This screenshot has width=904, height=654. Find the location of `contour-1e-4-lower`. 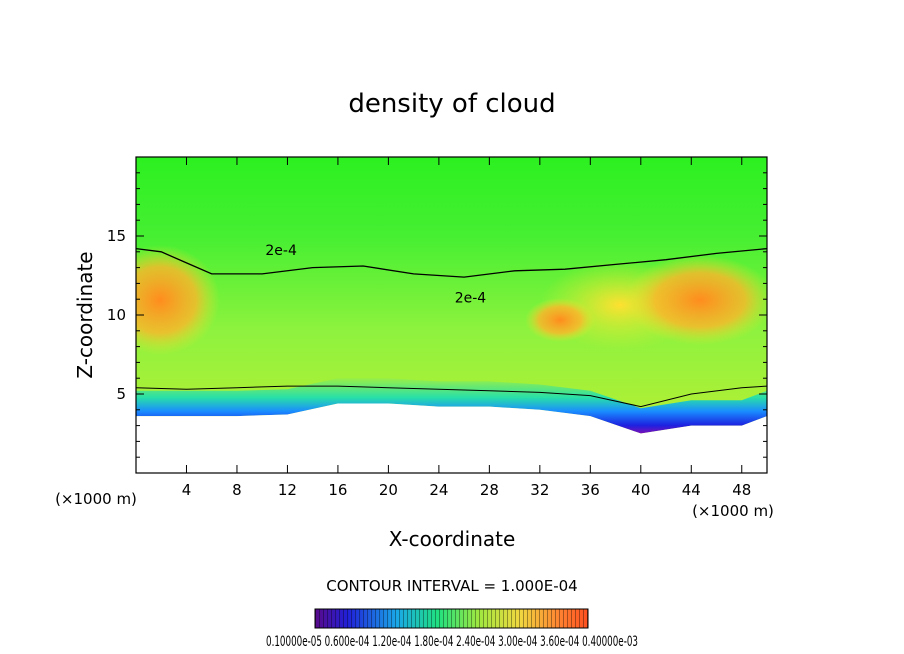

contour-1e-4-lower is located at coordinates (451, 396).